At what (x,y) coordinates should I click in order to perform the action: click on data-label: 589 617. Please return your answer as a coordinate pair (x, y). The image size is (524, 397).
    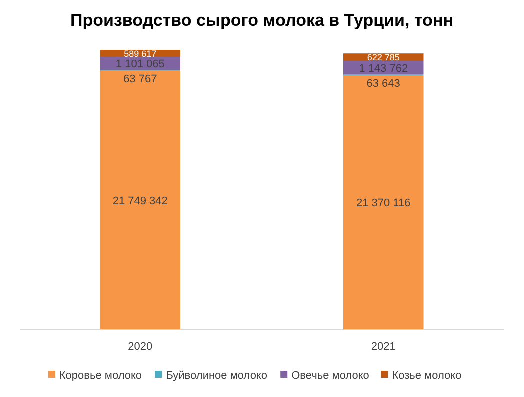
    Looking at the image, I should click on (140, 53).